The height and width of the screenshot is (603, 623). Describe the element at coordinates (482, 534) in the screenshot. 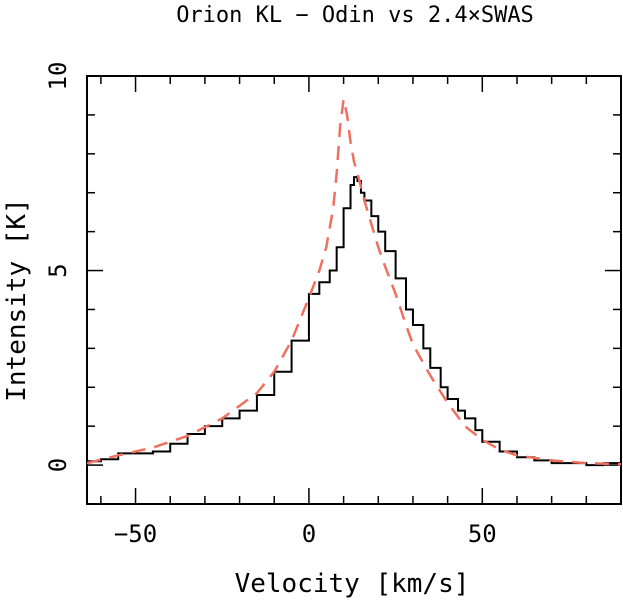

I see `x-tick-label: 50` at that location.